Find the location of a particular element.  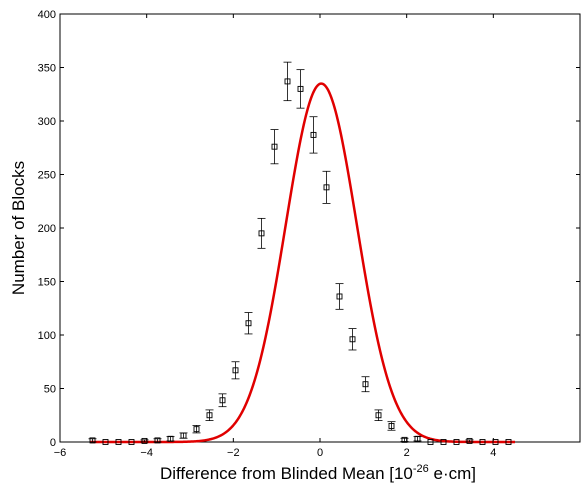

x-tick-label: 4 is located at coordinates (493, 453).